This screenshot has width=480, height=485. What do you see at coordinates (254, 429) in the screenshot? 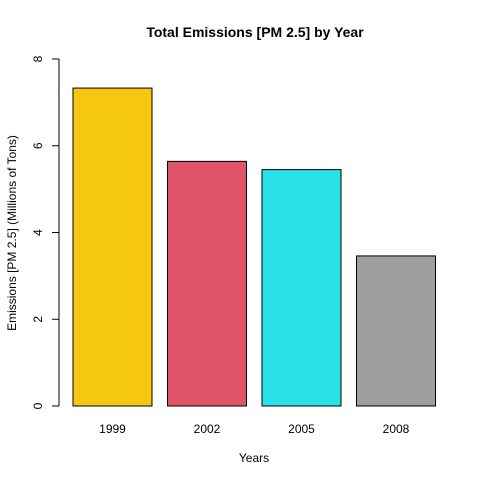
I see `x-axis-tick-labels: 1999 2002 2005 2008` at bounding box center [254, 429].